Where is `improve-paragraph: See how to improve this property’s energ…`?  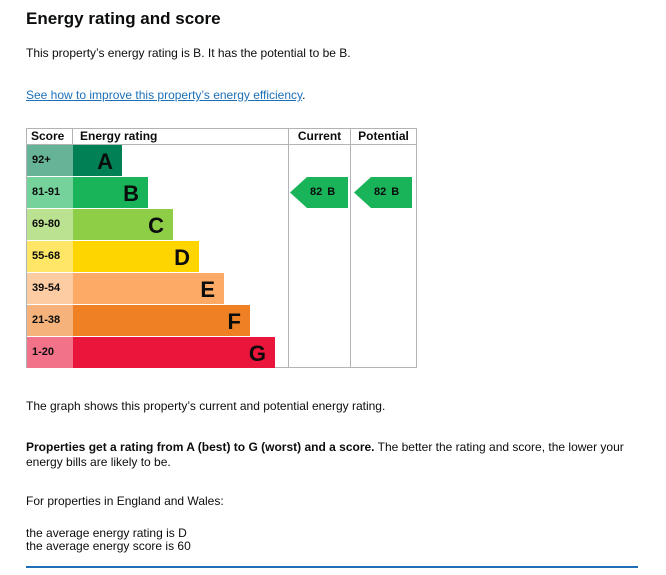 improve-paragraph: See how to improve this property’s energ… is located at coordinates (165, 95).